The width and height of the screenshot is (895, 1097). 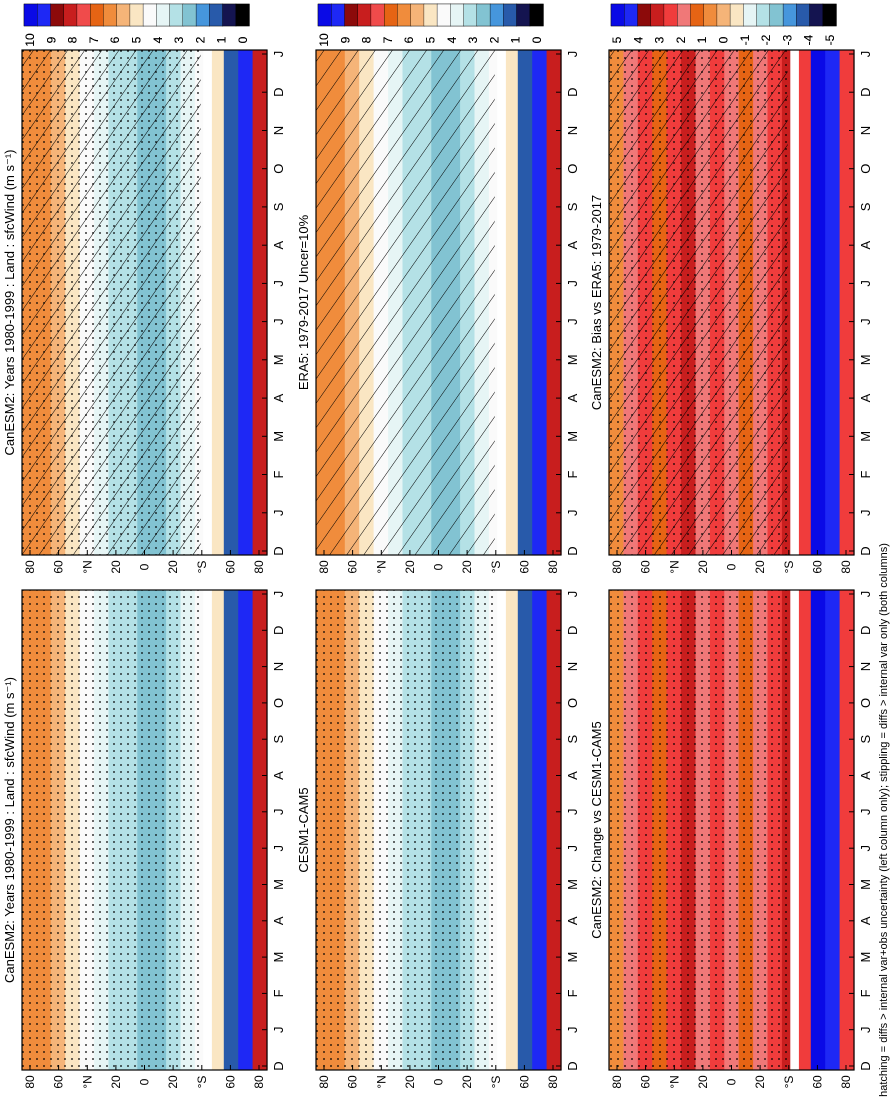 I want to click on colorbar-label: -2, so click(x=766, y=39).